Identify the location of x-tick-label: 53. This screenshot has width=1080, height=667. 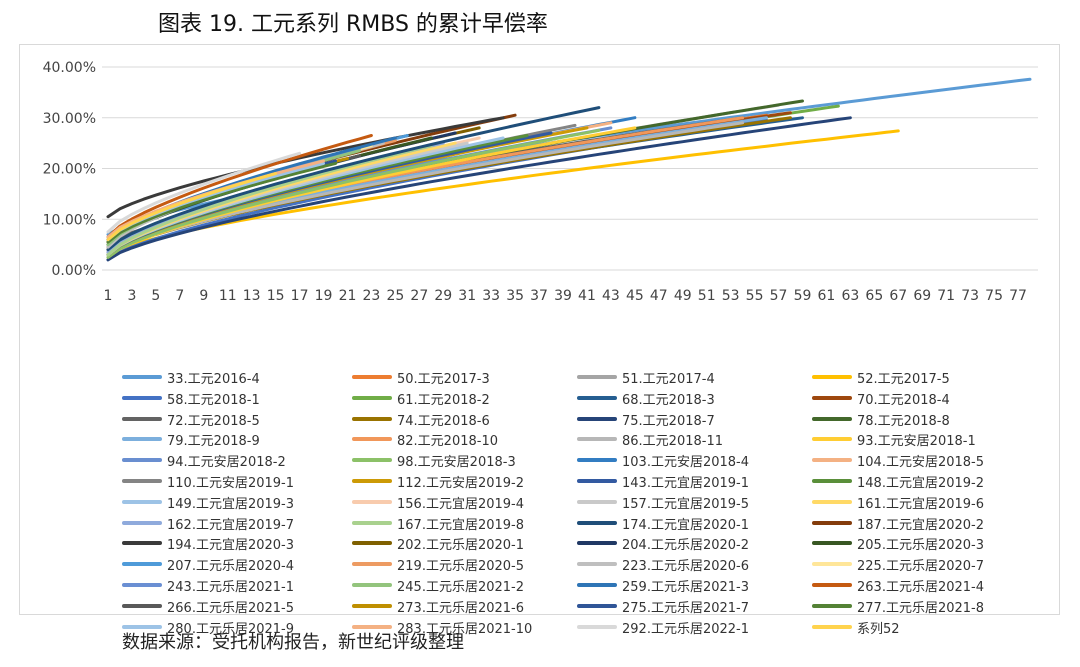
(731, 296).